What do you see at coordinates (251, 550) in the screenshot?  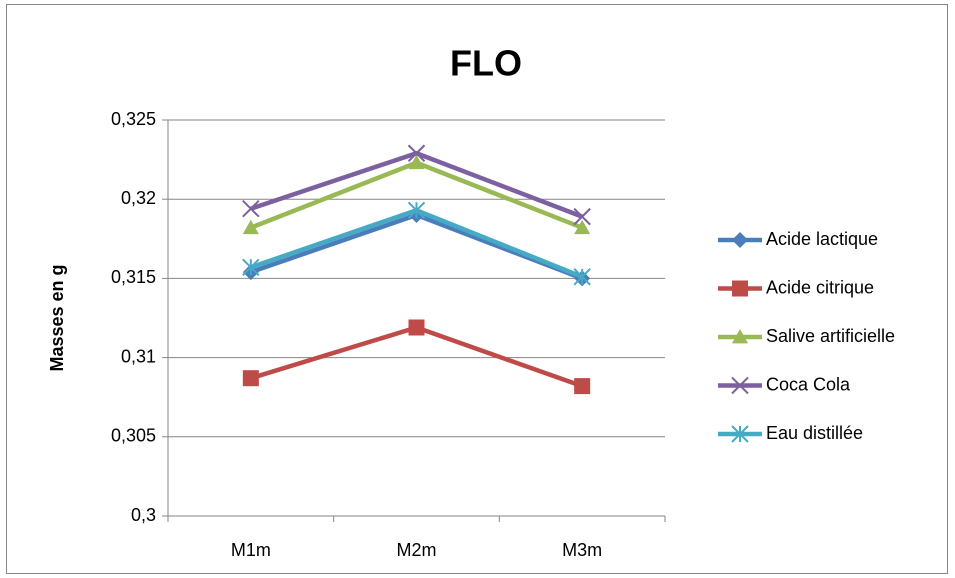 I see `x-tick-label: M1m` at bounding box center [251, 550].